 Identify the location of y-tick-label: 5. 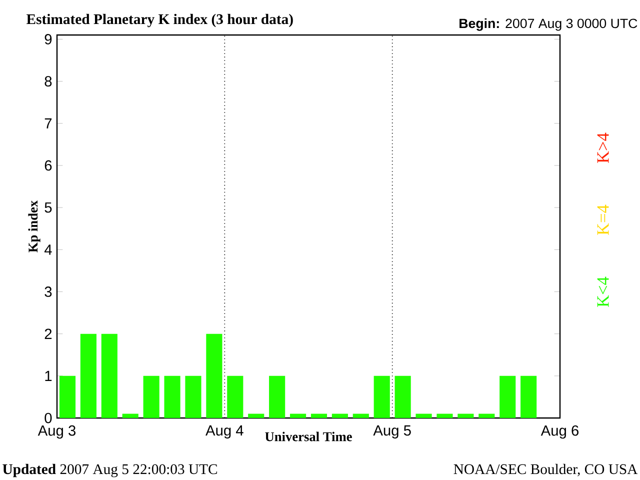
(48, 207).